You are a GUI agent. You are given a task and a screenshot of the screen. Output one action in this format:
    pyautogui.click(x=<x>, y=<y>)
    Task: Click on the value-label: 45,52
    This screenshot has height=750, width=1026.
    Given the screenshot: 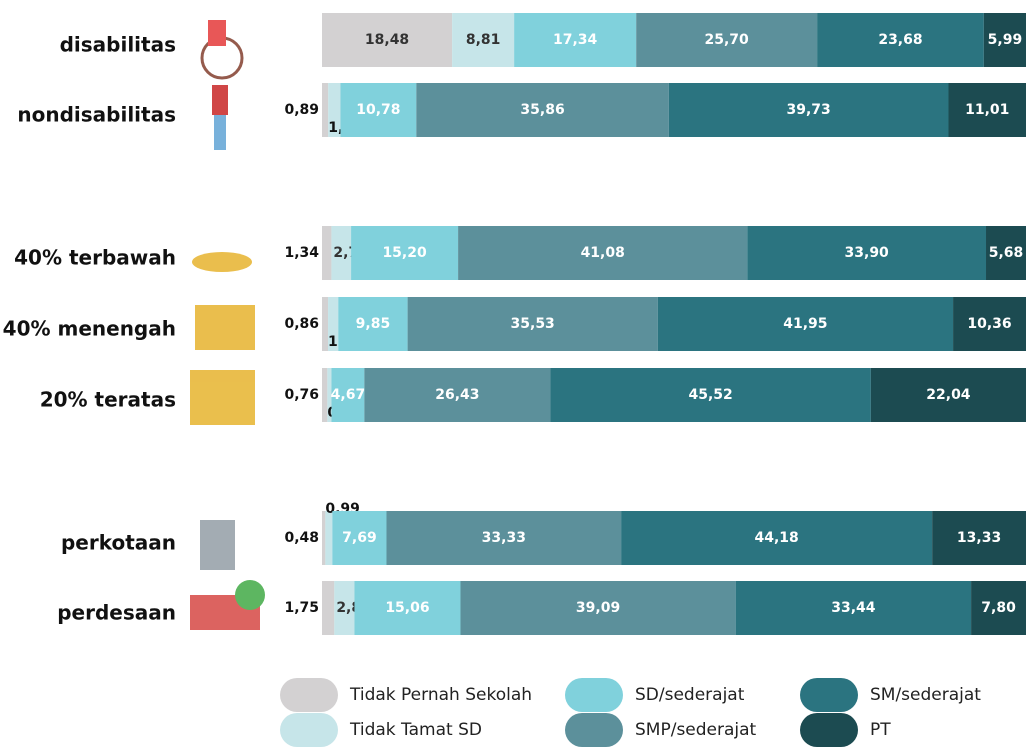 What is the action you would take?
    pyautogui.click(x=710, y=395)
    